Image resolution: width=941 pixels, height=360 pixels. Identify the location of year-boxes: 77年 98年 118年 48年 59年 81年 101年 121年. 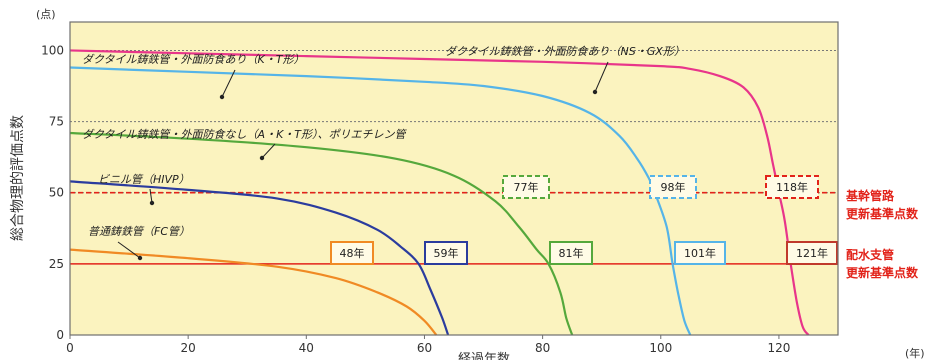
(584, 220).